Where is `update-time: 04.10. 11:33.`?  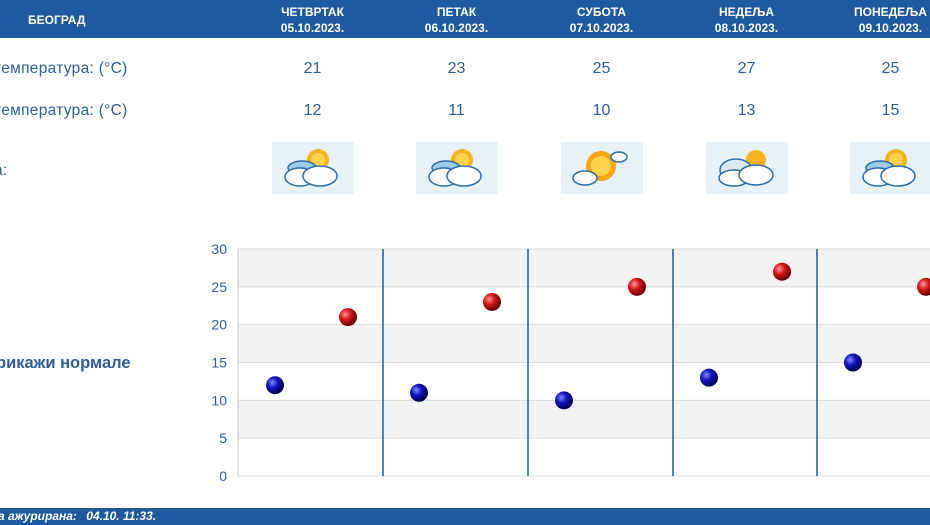
update-time: 04.10. 11:33. is located at coordinates (121, 516).